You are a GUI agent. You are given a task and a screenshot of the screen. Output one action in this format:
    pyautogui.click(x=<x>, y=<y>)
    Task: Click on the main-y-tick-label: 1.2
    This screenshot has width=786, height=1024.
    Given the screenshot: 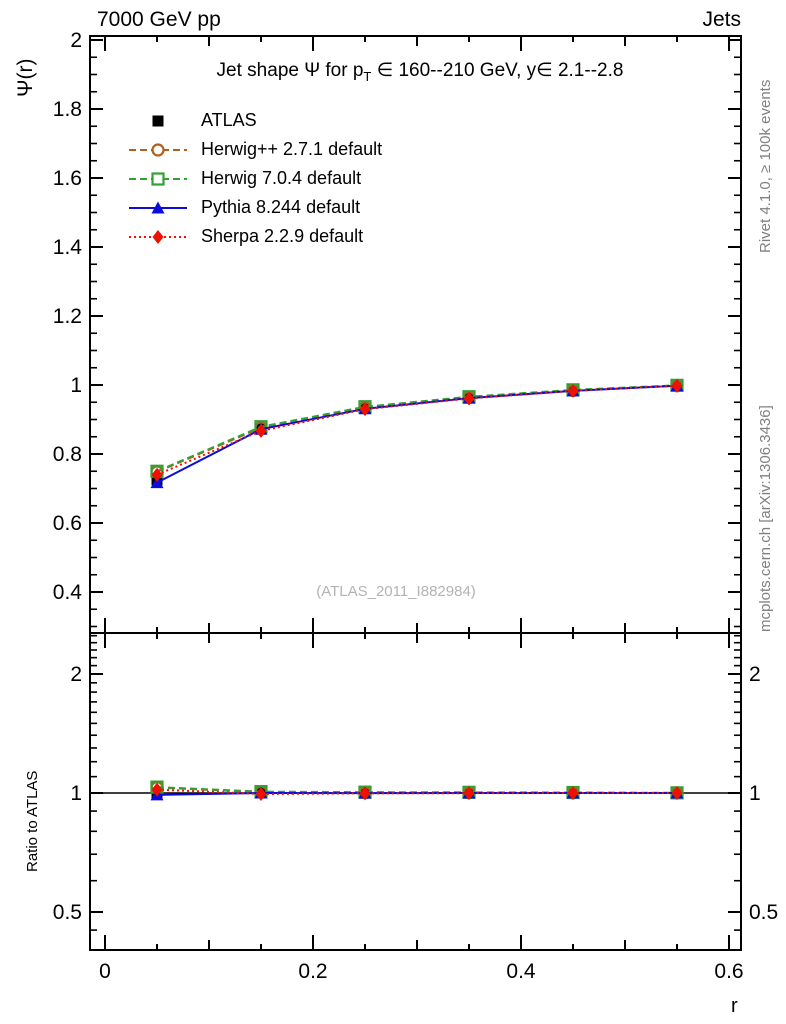 What is the action you would take?
    pyautogui.click(x=67, y=316)
    